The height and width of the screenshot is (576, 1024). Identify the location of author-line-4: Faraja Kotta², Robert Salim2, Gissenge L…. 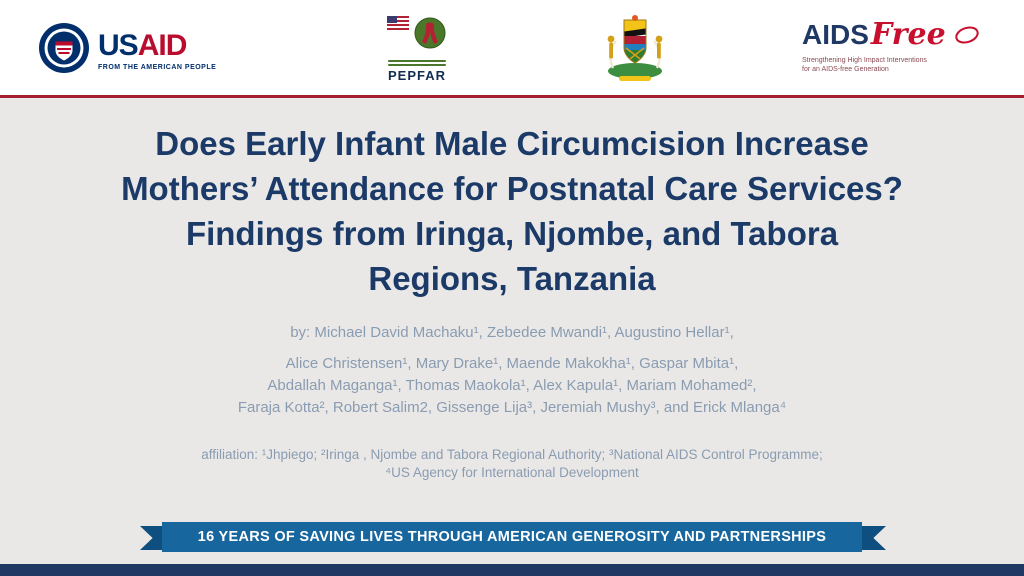
(512, 407).